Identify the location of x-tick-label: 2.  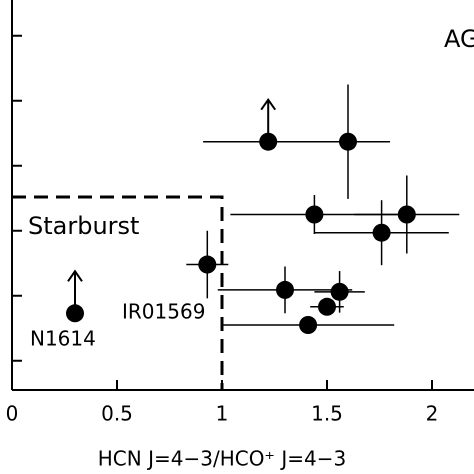
(432, 414).